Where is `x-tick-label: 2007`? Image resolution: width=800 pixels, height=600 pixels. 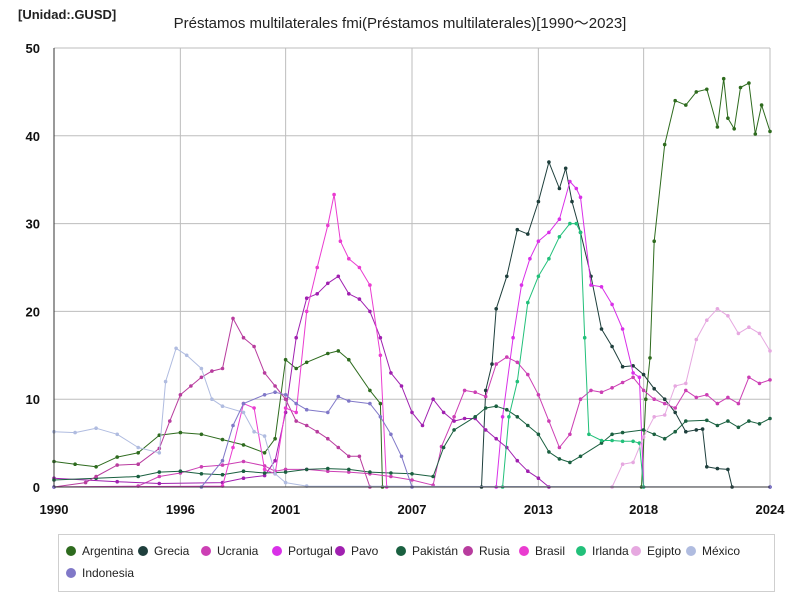 x-tick-label: 2007 is located at coordinates (412, 509).